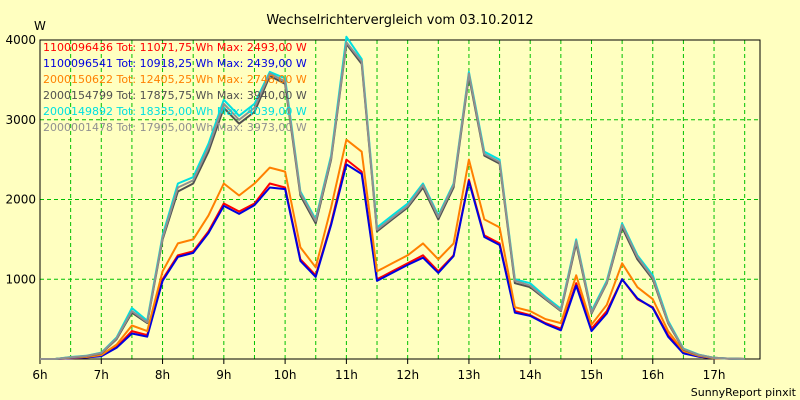 Image resolution: width=800 pixels, height=400 pixels. Describe the element at coordinates (399, 20) in the screenshot. I see `chart-title: Wechselrichtervergleich vom 03.10.2012` at that location.